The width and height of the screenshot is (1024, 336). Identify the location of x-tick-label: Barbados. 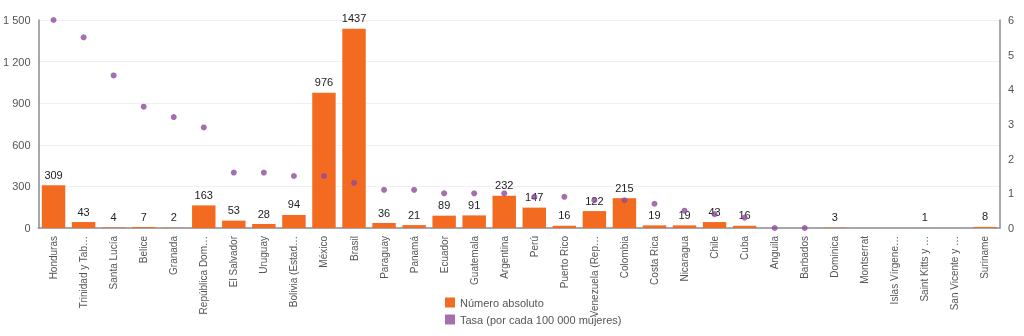
(805, 257).